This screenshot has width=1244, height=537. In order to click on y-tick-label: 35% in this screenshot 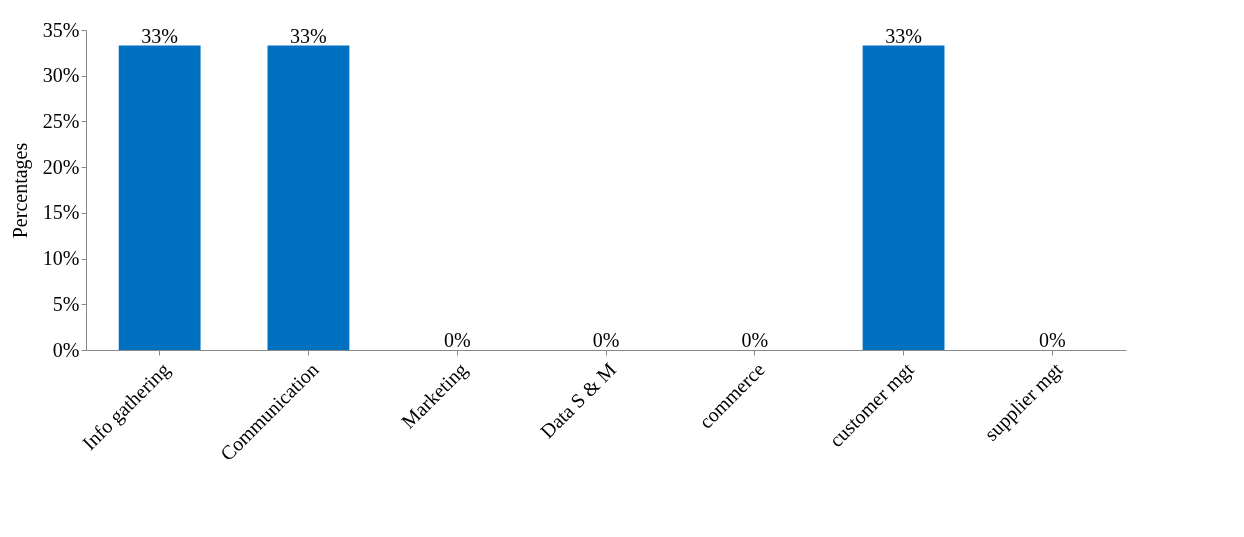, I will do `click(61, 29)`.